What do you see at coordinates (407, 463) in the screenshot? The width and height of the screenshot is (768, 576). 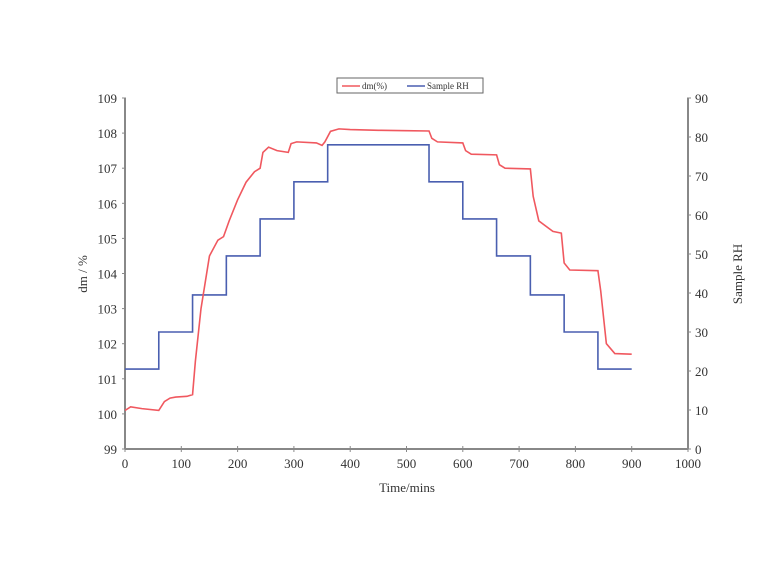 I see `x-tick-label: 500` at bounding box center [407, 463].